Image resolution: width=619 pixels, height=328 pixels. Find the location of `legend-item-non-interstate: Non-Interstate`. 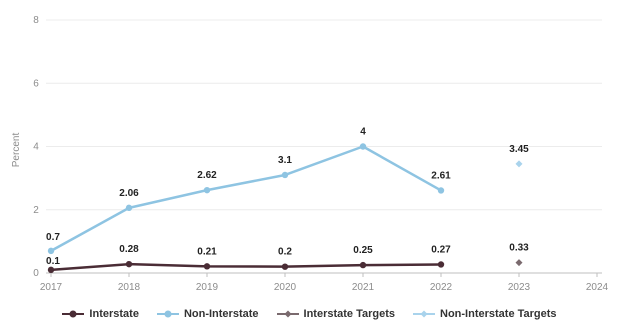

legend-item-non-interstate: Non-Interstate is located at coordinates (207, 314).